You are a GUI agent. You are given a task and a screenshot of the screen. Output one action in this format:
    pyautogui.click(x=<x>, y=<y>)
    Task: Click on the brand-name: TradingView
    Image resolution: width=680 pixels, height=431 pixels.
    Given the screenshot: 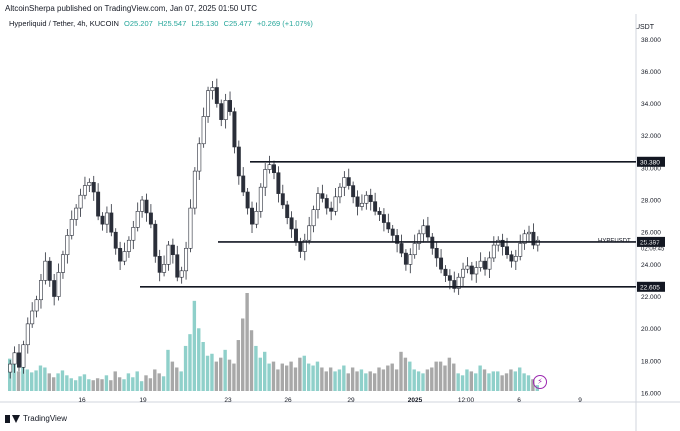 What is the action you would take?
    pyautogui.click(x=45, y=418)
    